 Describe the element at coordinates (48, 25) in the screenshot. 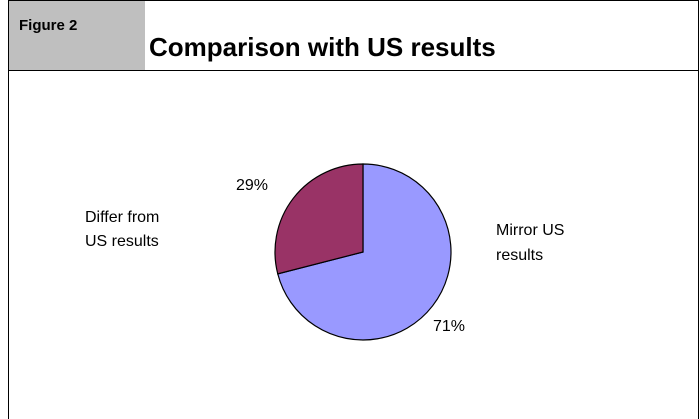

I see `figure-label: Figure 2` at that location.